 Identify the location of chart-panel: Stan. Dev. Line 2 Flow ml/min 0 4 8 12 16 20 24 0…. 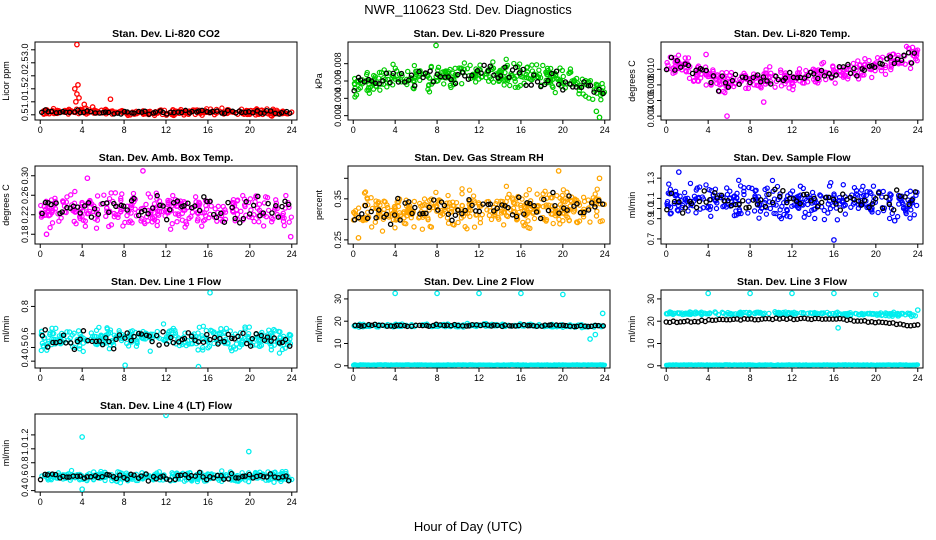
(462, 329).